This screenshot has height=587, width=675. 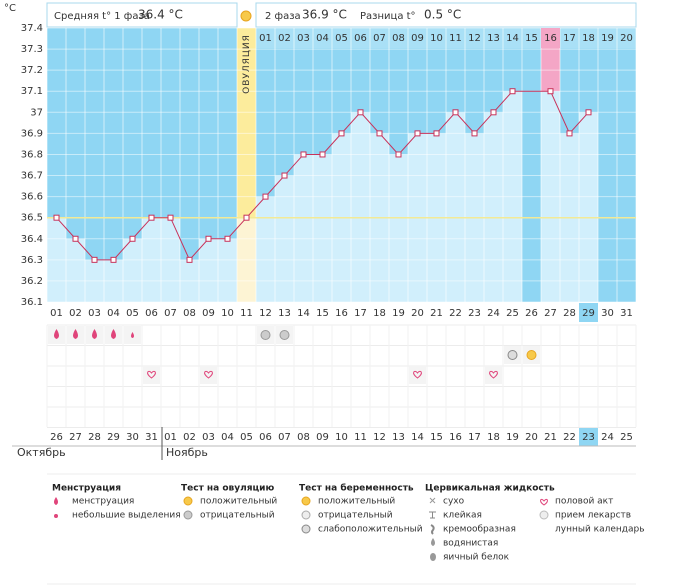 I want to click on cycle-day: 11, so click(x=246, y=313).